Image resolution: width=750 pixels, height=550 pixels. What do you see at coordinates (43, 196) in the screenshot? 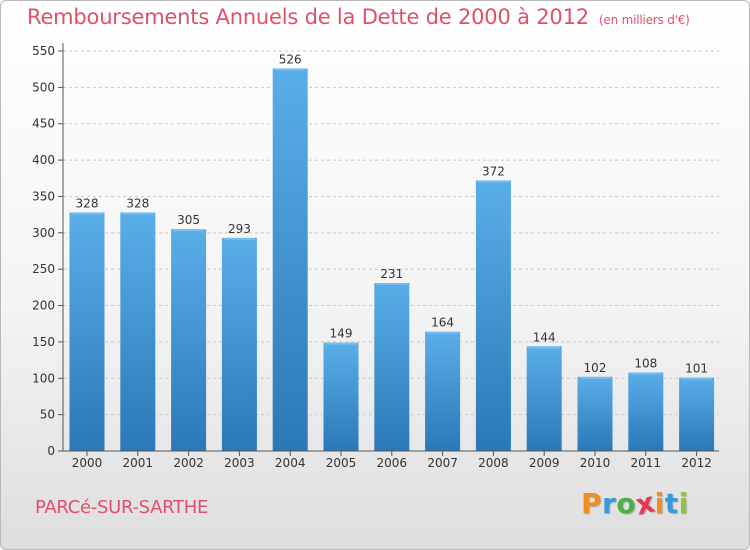
I see `y-tick-label: 350` at bounding box center [43, 196].